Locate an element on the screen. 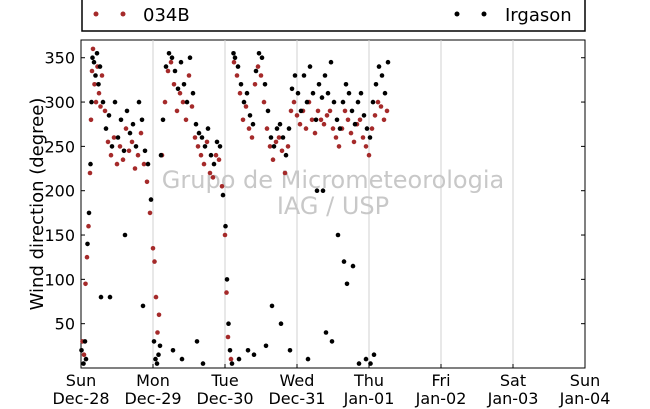 Image resolution: width=650 pixels, height=409 pixels. y-tick-label: 100 is located at coordinates (59, 279).